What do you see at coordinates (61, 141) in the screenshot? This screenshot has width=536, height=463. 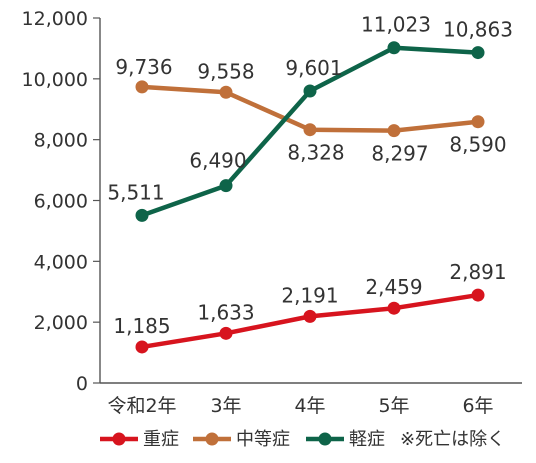 I see `y-tick-label: 8,000` at bounding box center [61, 141].